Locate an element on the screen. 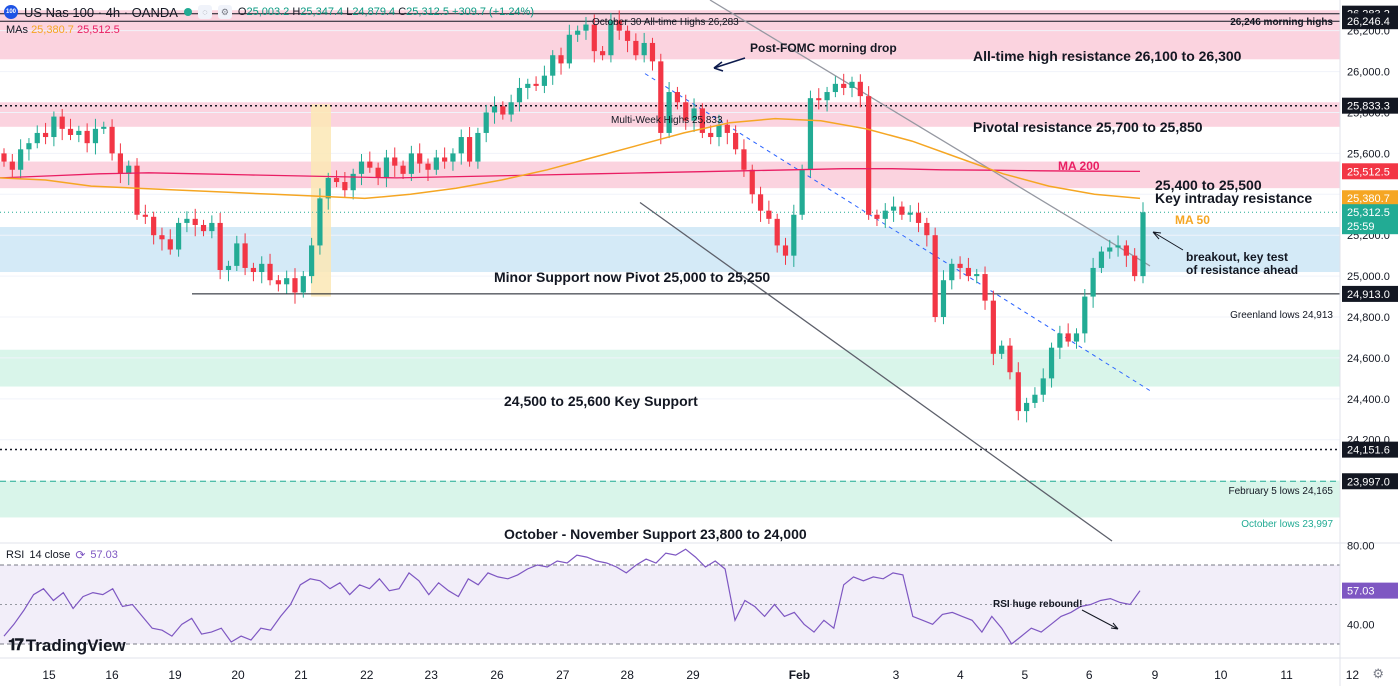  rsi-tag-text: 57.03 is located at coordinates (1361, 592).